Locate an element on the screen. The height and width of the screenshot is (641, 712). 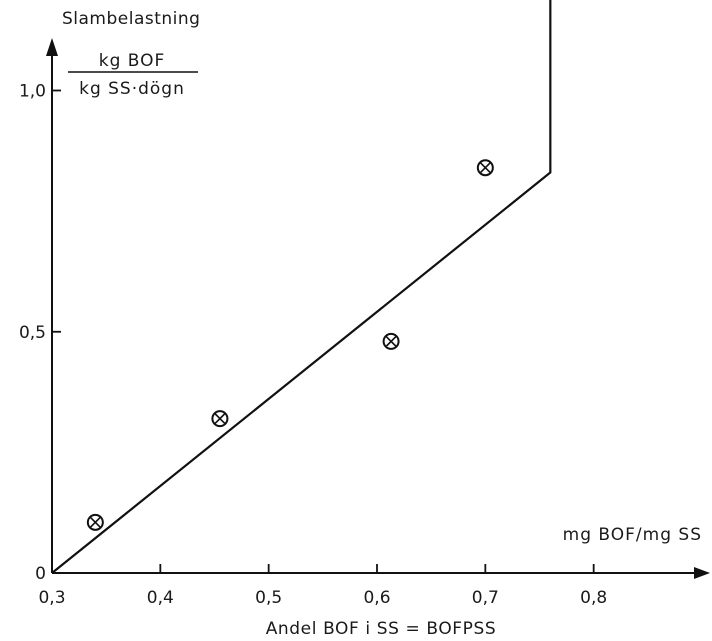
x-tick-label: 0,7 is located at coordinates (485, 598).